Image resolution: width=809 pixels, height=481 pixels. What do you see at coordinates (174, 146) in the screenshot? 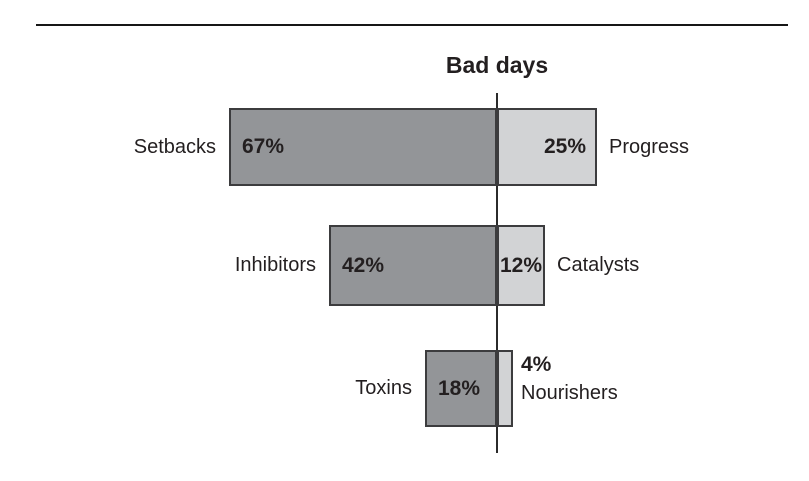
I see `category-label-setbacks: Setbacks` at bounding box center [174, 146].